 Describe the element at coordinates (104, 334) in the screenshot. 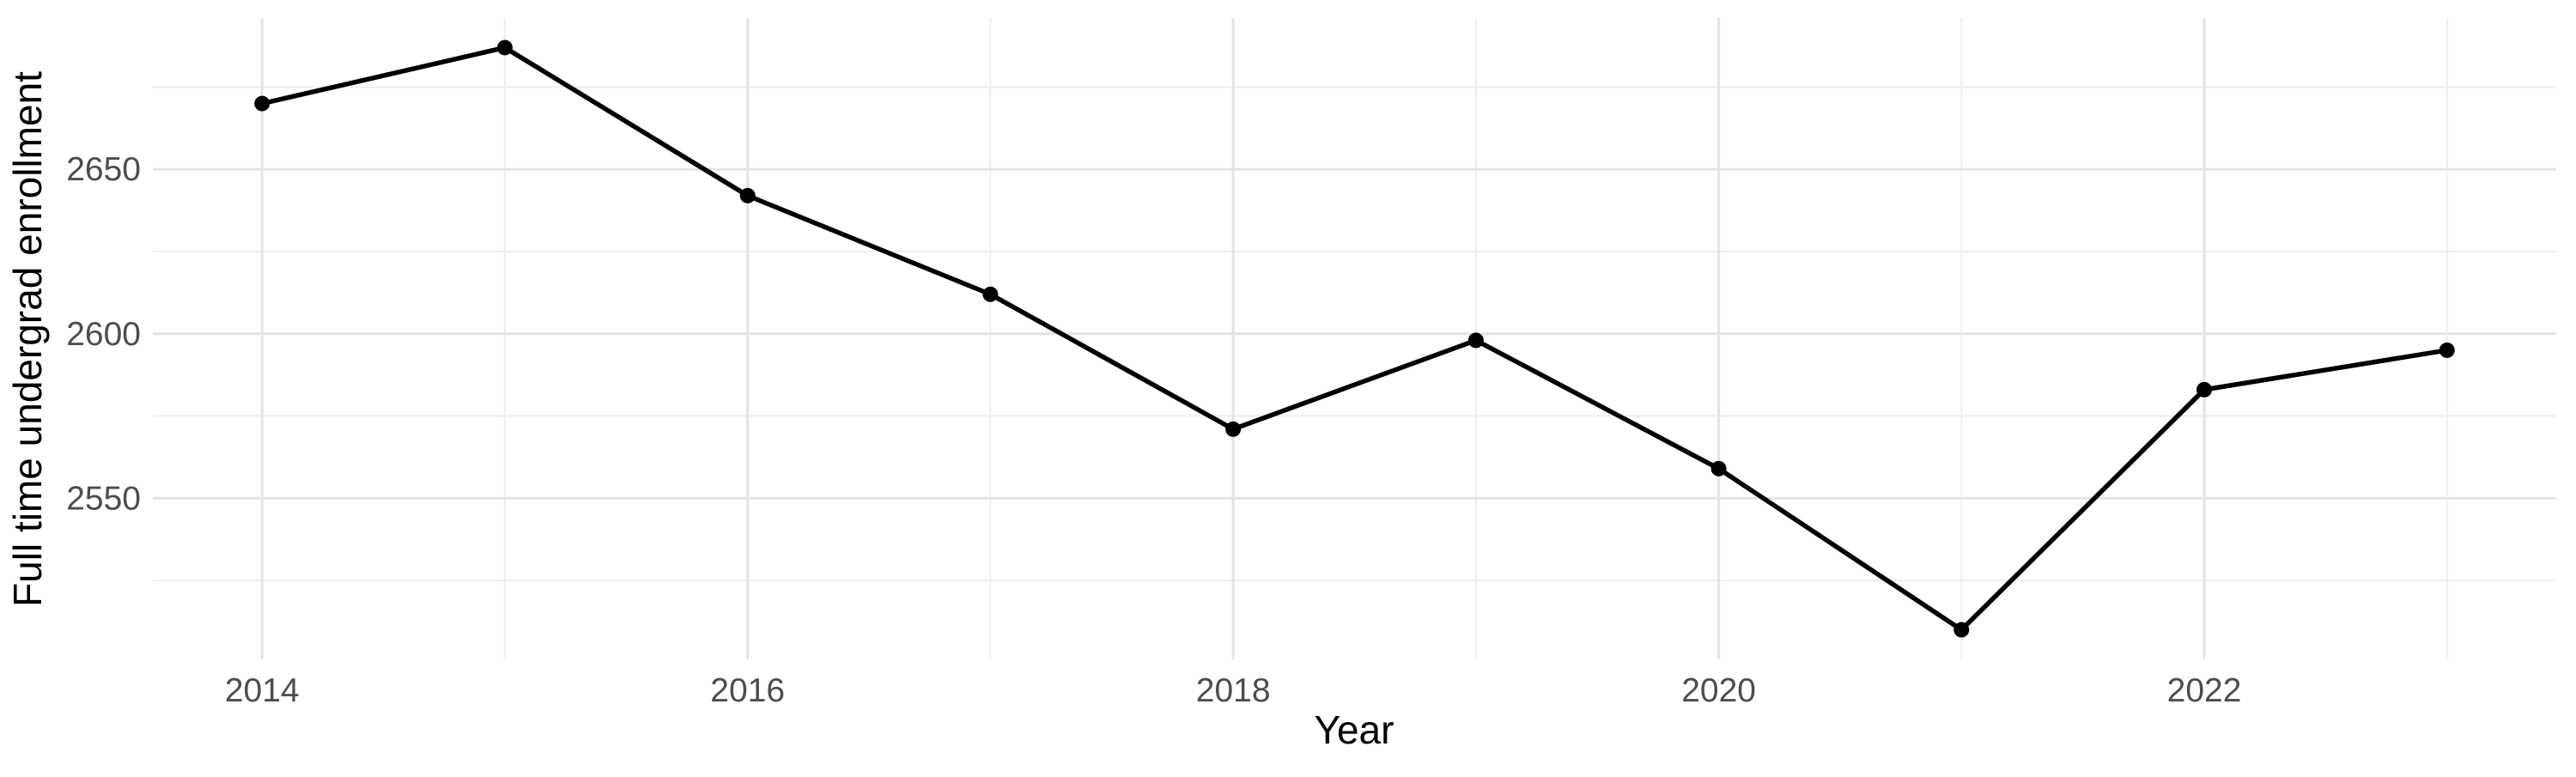

I see `y-tick-label: 2600` at that location.